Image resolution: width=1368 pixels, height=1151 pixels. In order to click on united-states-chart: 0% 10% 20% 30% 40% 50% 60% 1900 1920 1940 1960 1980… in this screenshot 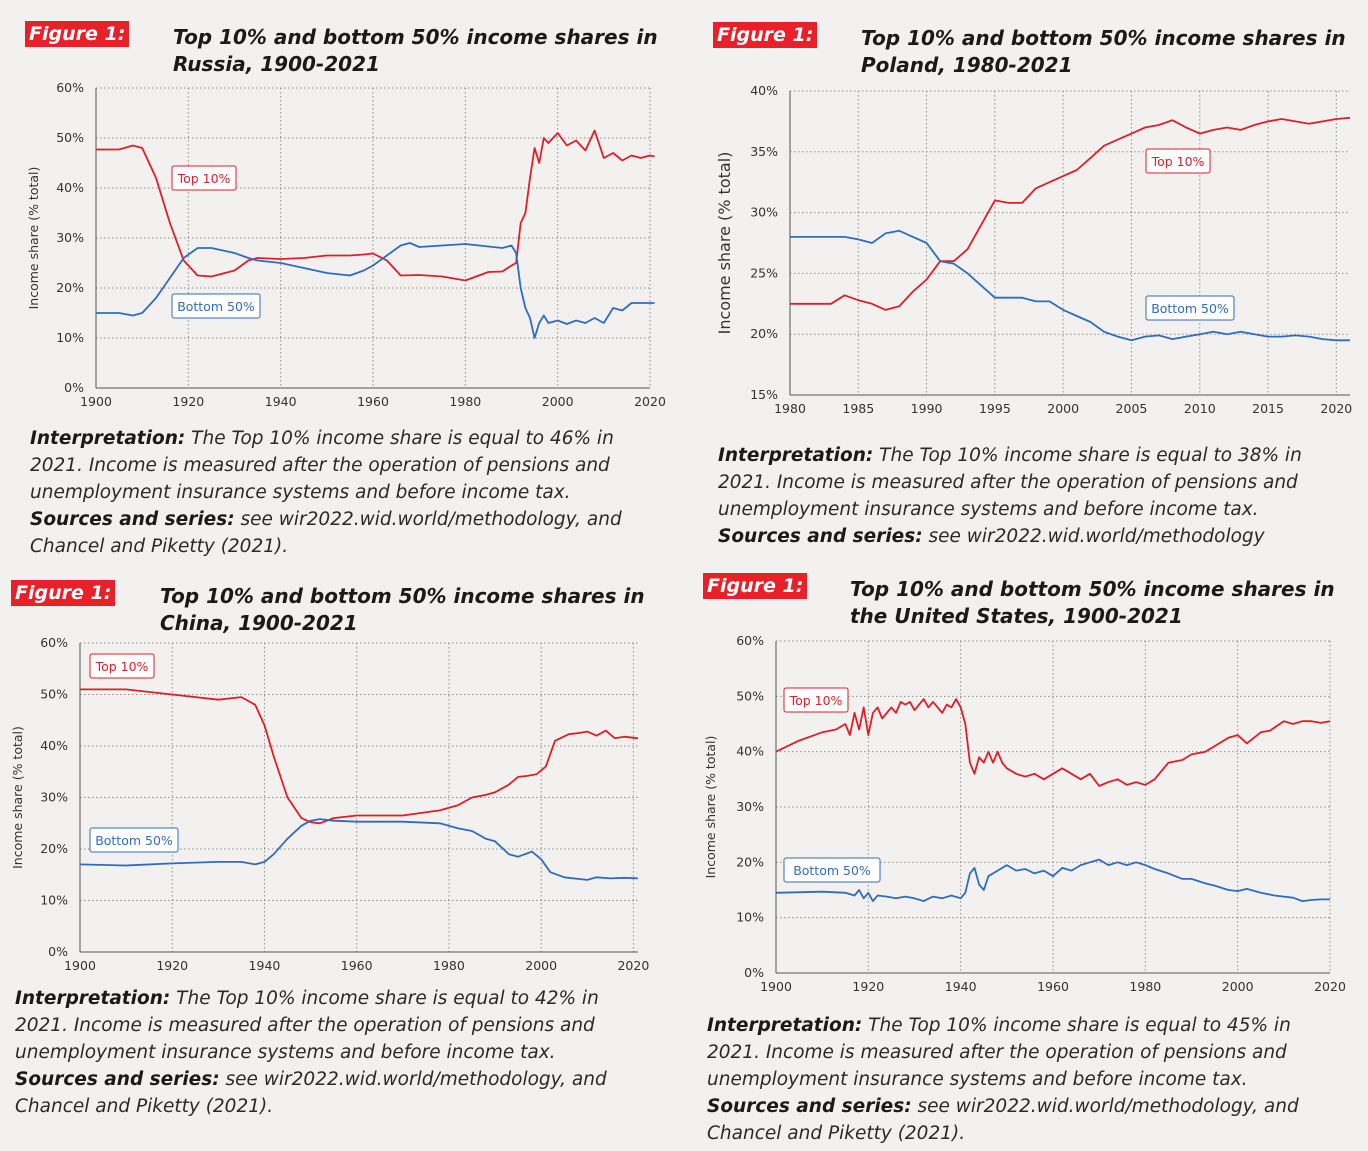, I will do `click(1024, 813)`.